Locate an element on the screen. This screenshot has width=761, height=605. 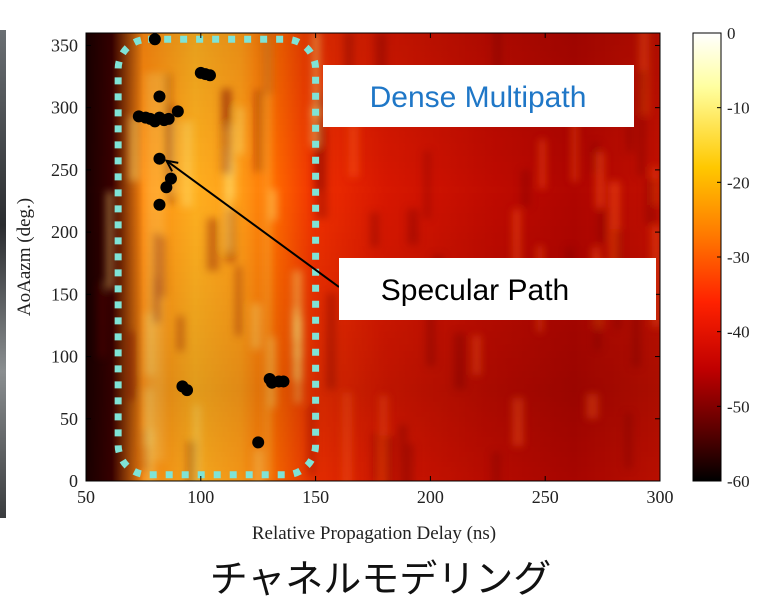
colorbar-tick-label: -20 is located at coordinates (738, 182).